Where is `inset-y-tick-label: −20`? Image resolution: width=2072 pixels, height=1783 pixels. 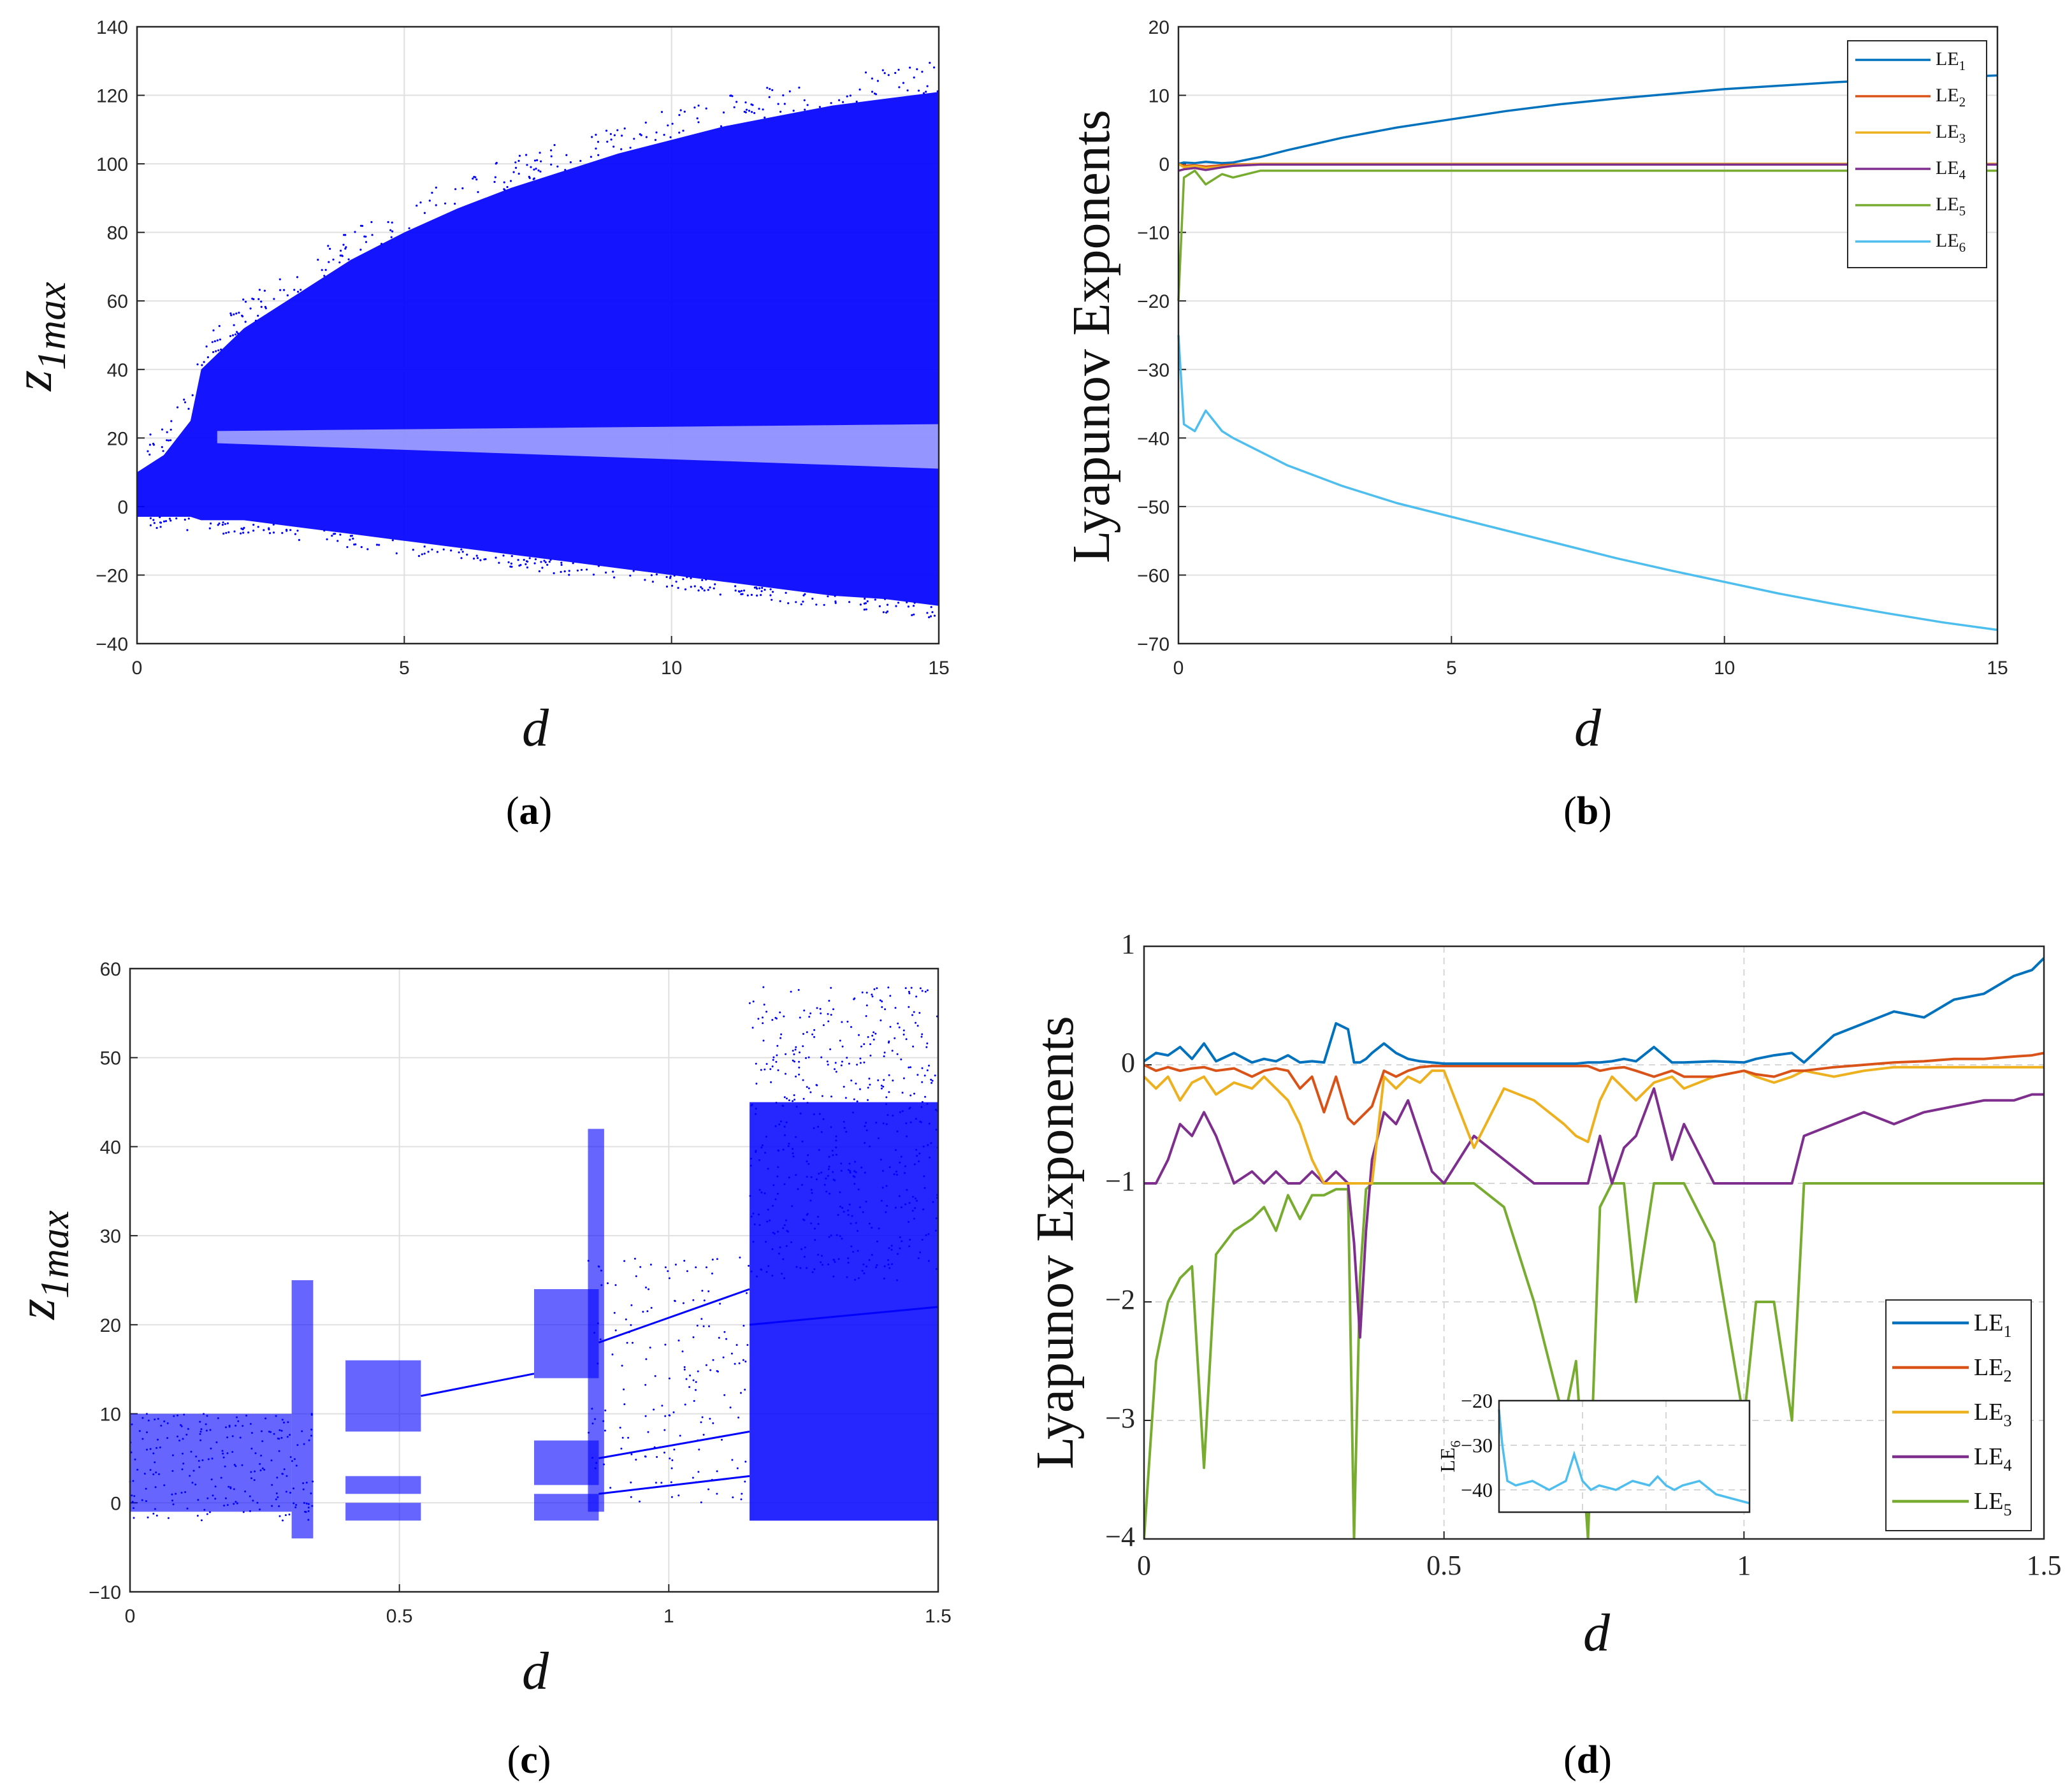
inset-y-tick-label: −20 is located at coordinates (1477, 1400).